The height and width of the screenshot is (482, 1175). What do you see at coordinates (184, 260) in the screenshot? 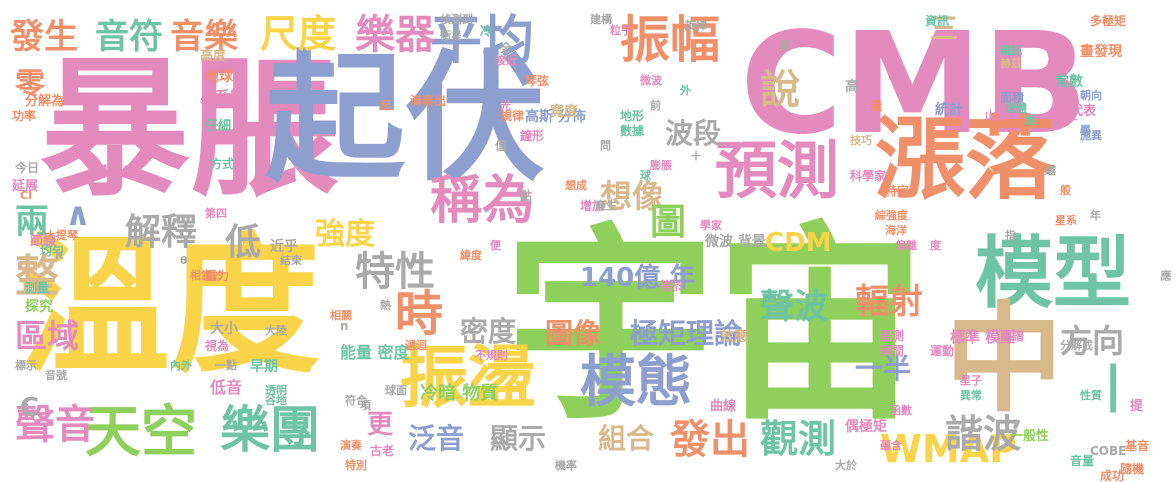
I see `cloud-word: θ` at bounding box center [184, 260].